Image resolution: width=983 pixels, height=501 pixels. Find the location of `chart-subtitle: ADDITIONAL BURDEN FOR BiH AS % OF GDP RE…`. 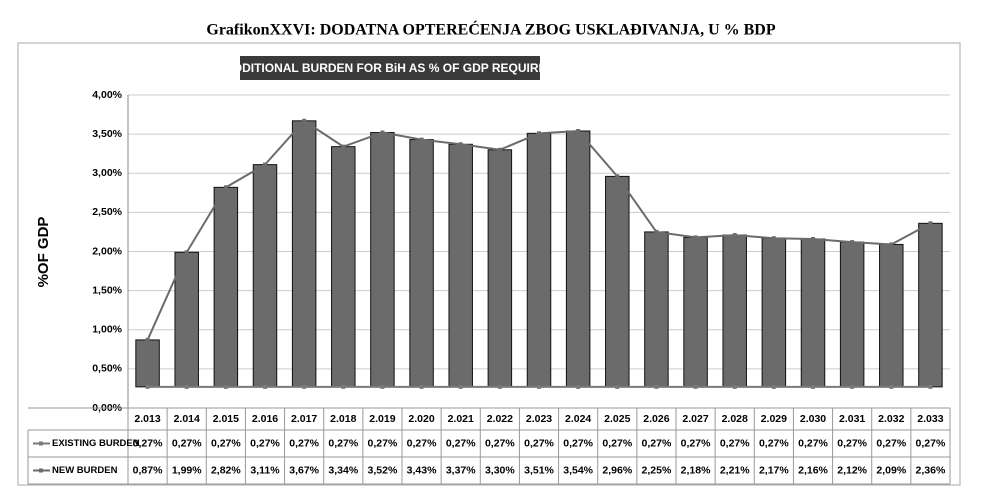

chart-subtitle: ADDITIONAL BURDEN FOR BiH AS % OF GDP RE… is located at coordinates (390, 68).